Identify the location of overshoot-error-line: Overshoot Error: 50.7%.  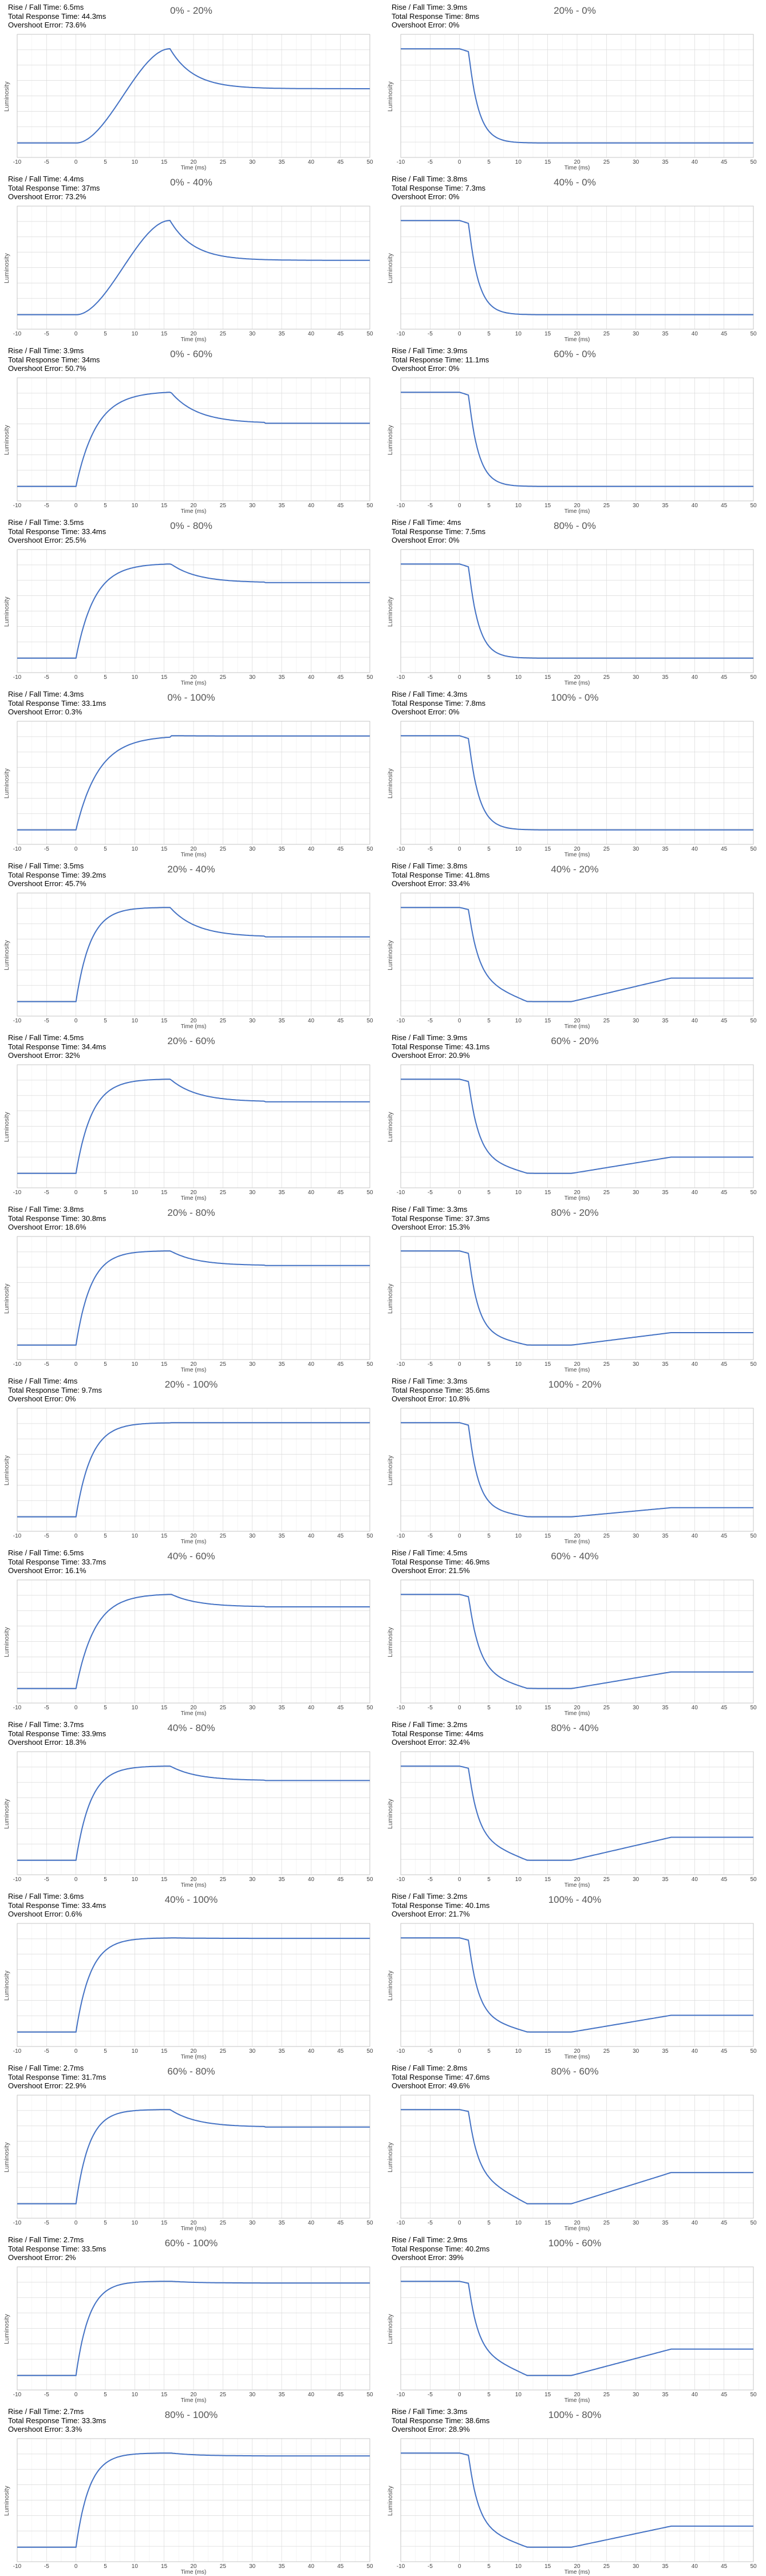
(54, 368).